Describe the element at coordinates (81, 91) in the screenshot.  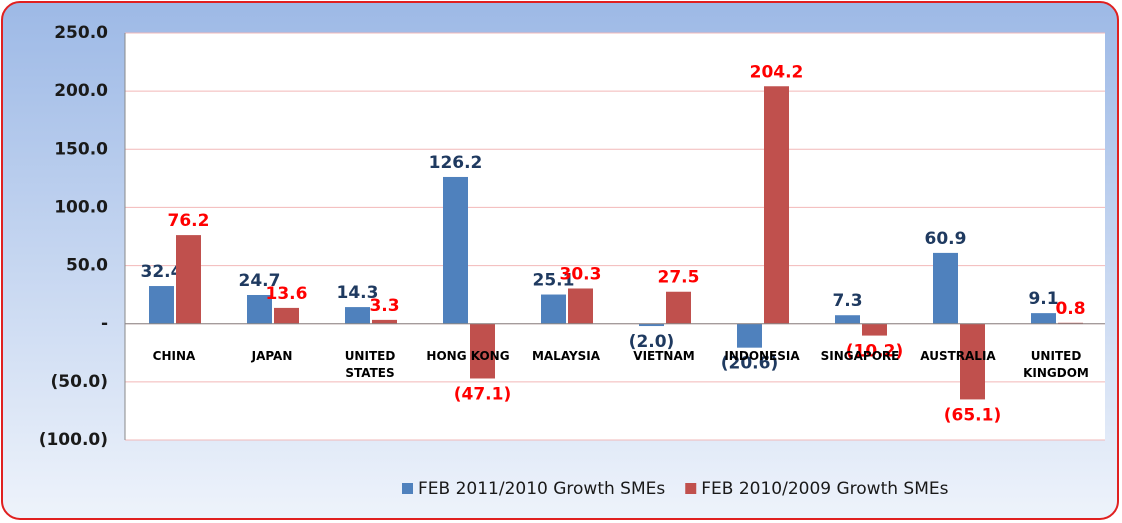
I see `y-tick-label: 200.0` at that location.